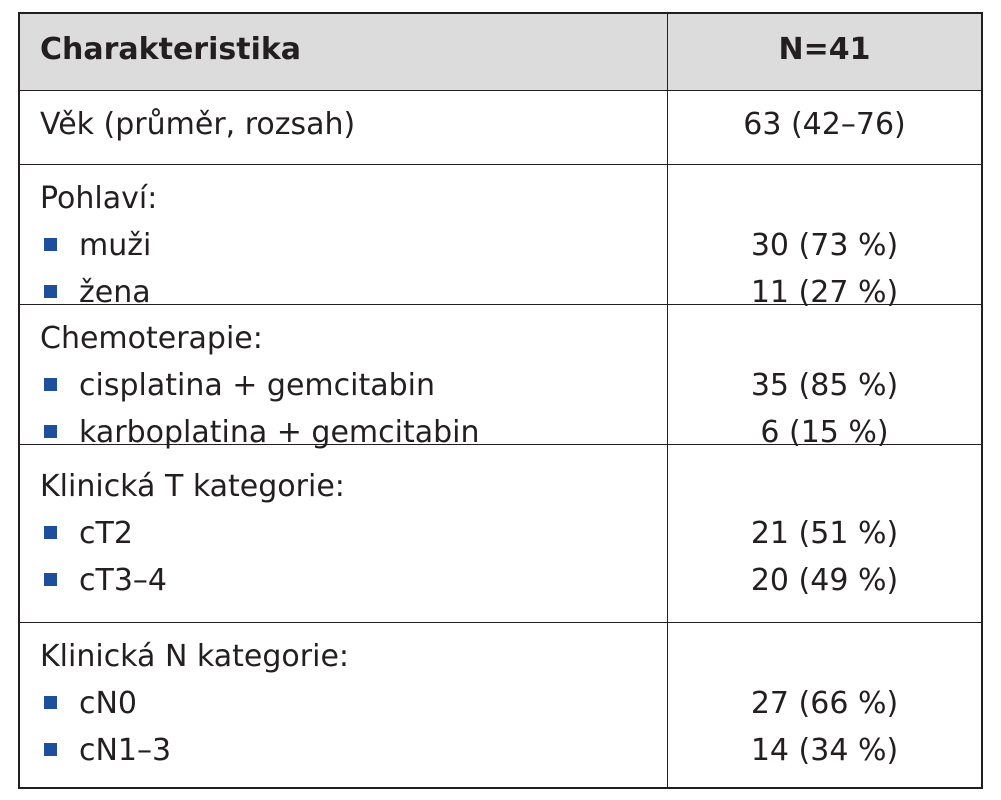 The width and height of the screenshot is (1001, 800). I want to click on item-label: cN0, so click(353, 703).